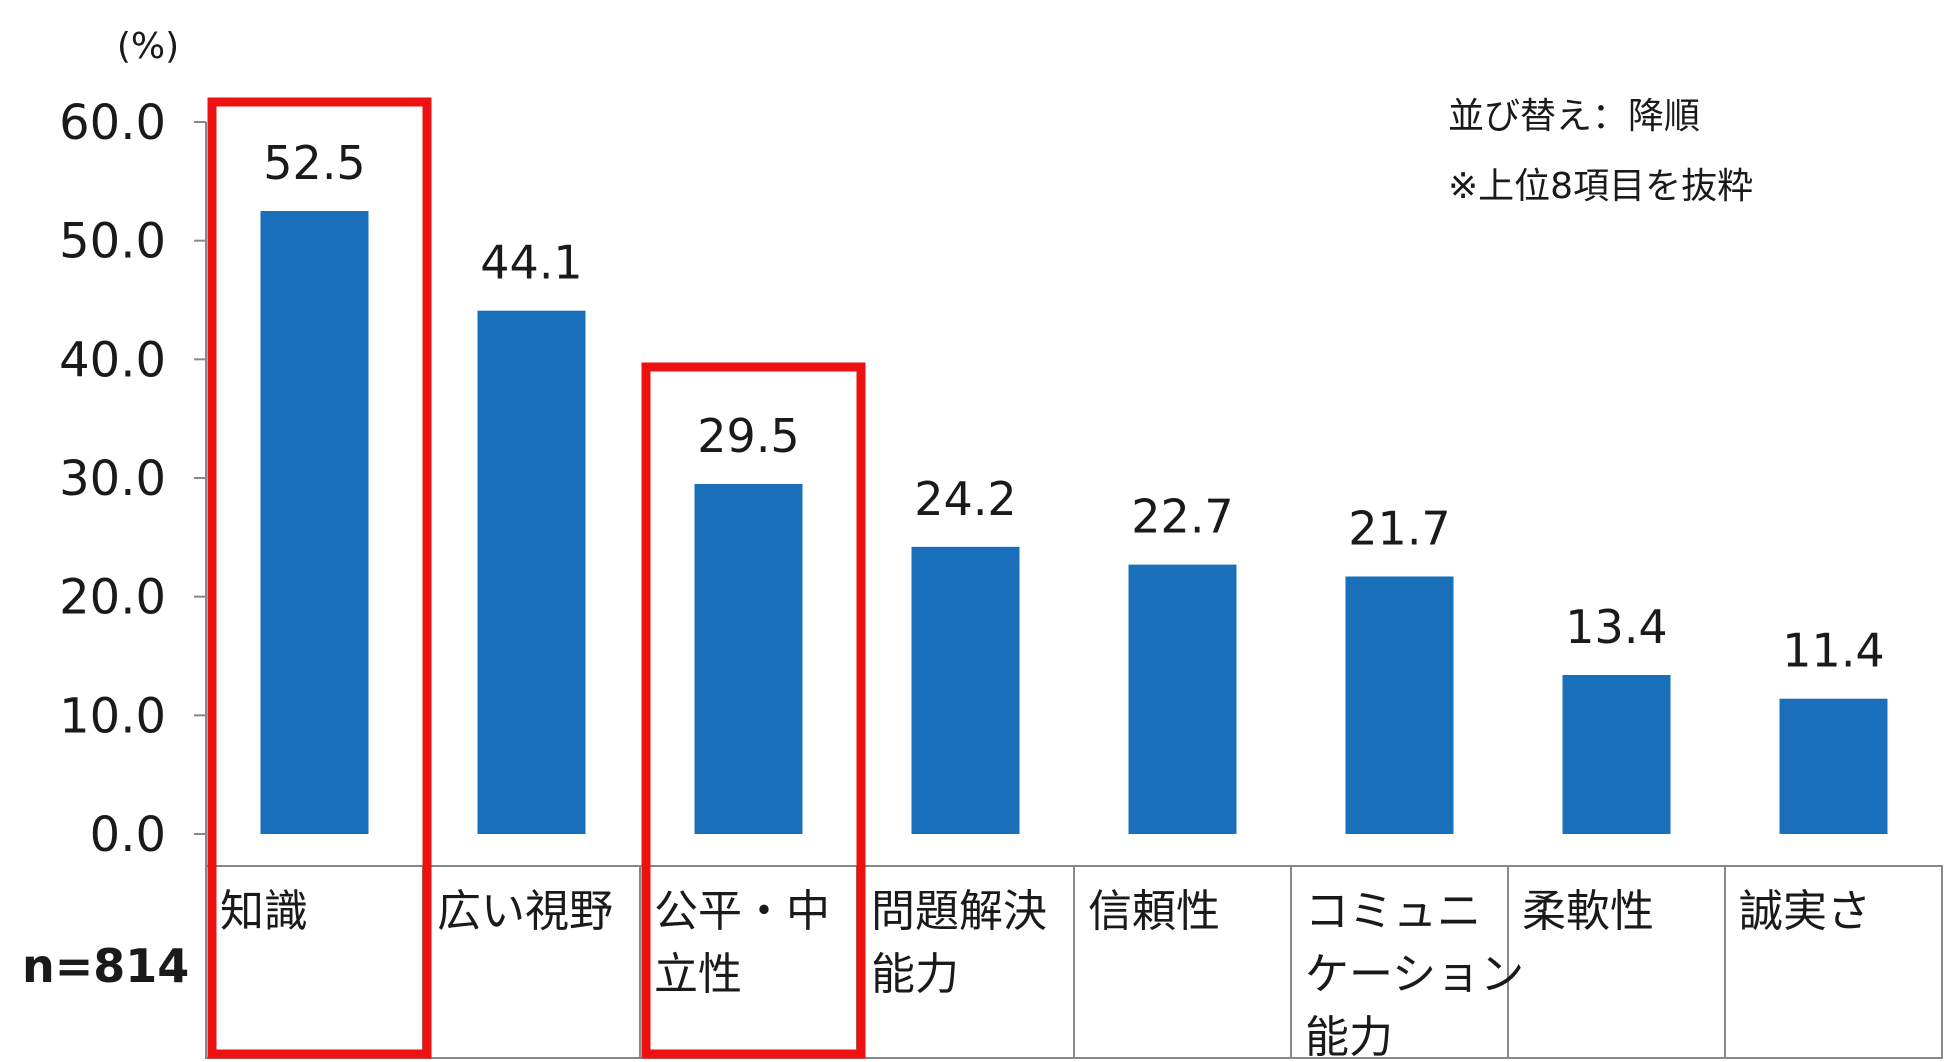  I want to click on category-label: 広い視野, so click(525, 911).